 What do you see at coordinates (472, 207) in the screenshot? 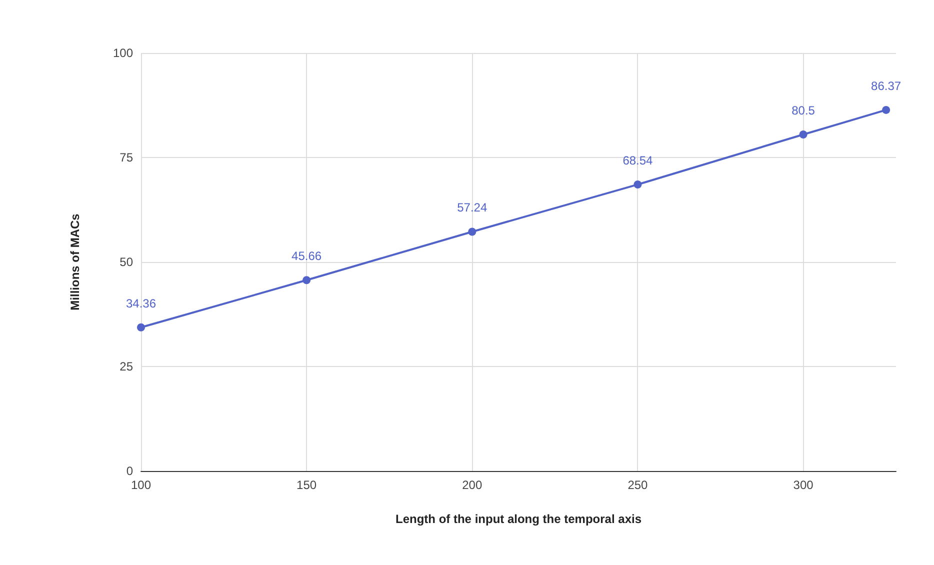
I see `data-label: 57.24` at bounding box center [472, 207].